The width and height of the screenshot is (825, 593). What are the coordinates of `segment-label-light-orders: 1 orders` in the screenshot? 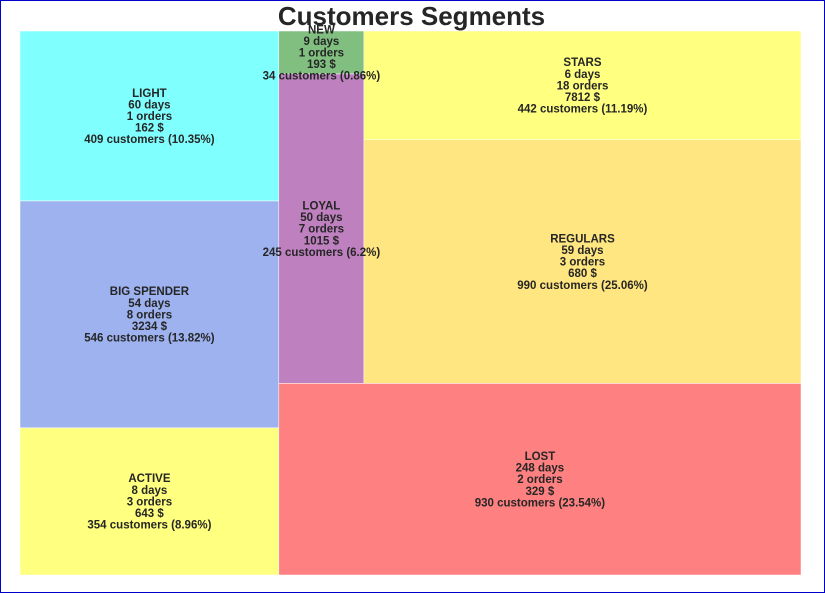 It's located at (149, 117).